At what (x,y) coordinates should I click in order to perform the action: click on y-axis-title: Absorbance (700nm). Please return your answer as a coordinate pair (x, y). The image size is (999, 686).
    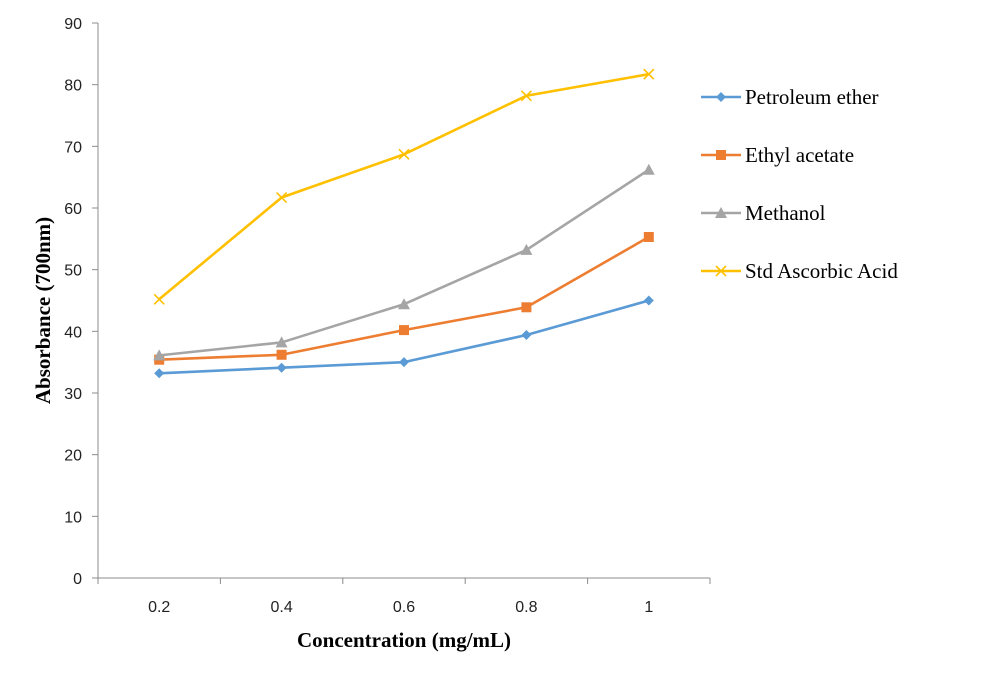
    Looking at the image, I should click on (43, 310).